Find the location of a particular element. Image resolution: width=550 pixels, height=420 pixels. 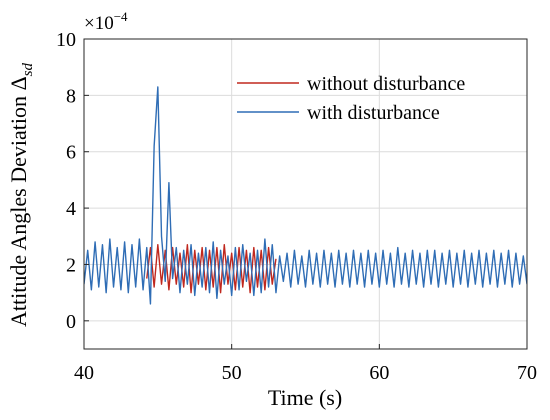

y-axis-label-sub: sd is located at coordinates (28, 70).